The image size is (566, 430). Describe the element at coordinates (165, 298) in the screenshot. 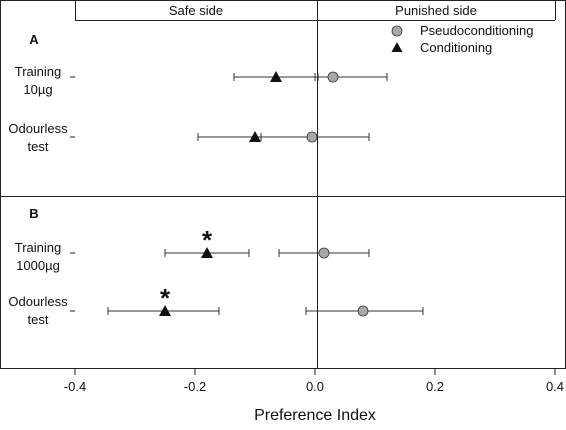

I see `significance-star-1-1-0: *` at that location.